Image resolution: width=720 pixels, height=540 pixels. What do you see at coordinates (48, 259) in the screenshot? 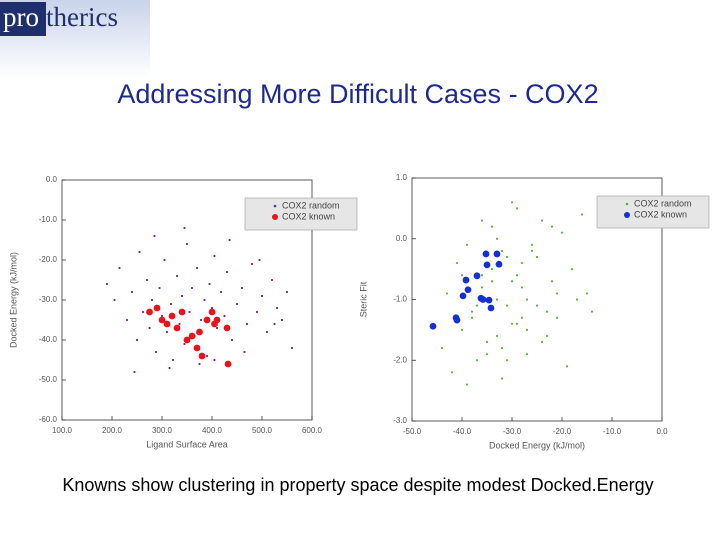
I see `y-tick-label: -20.0` at bounding box center [48, 259].